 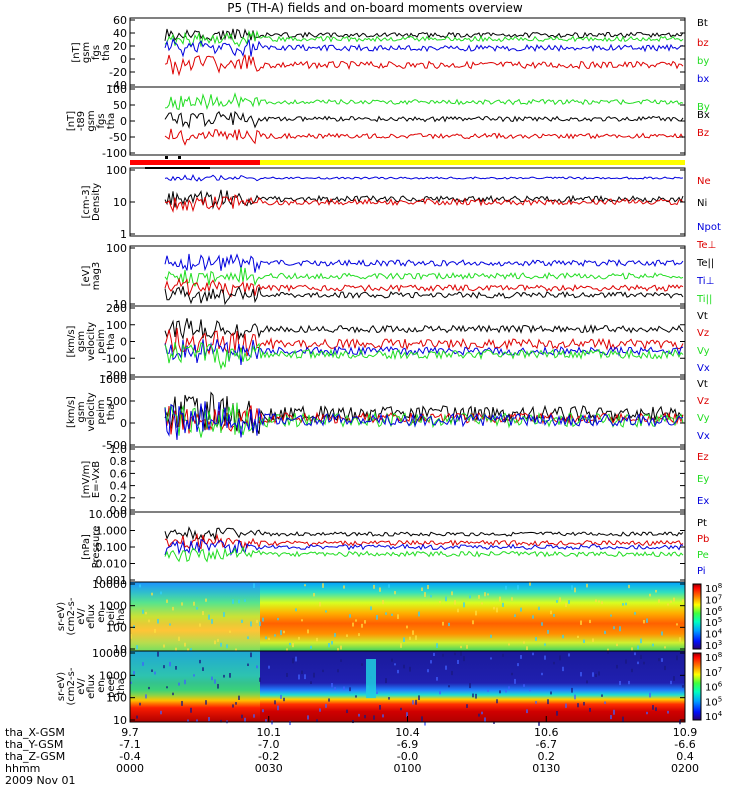 I want to click on series-line-green, so click(x=424, y=101).